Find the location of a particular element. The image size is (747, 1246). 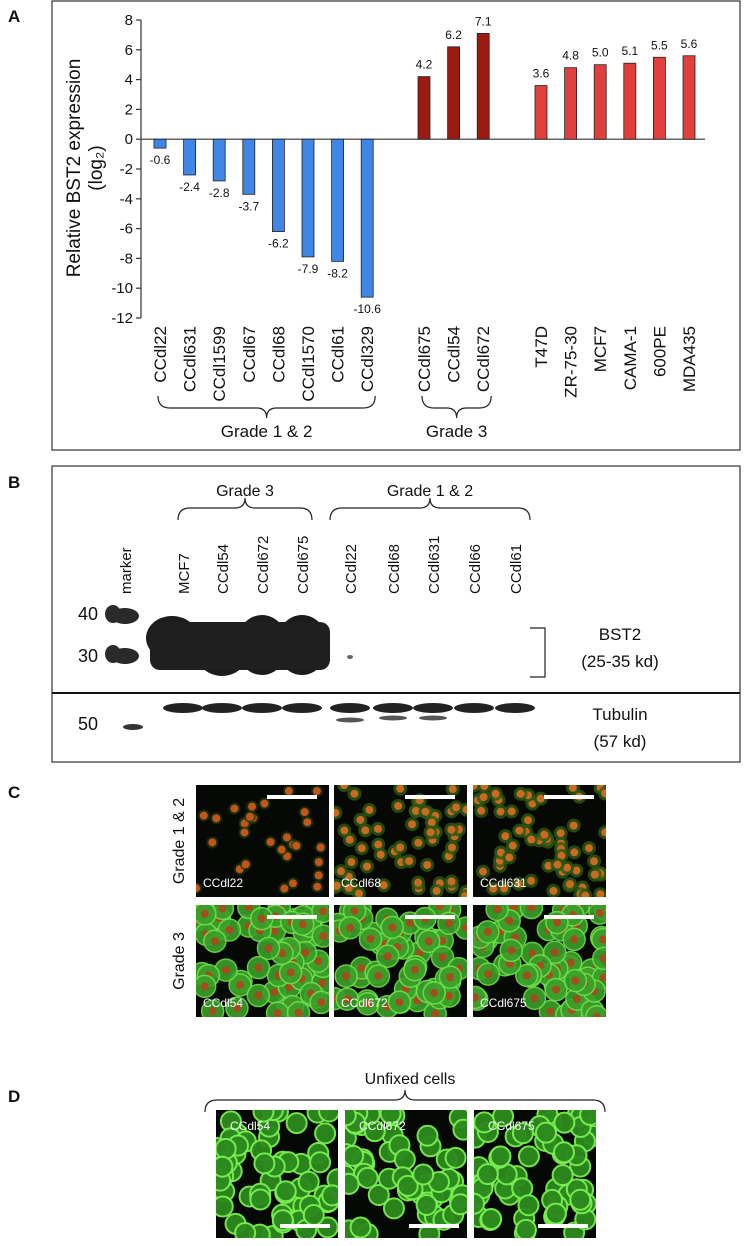

image-label: CCdl22 is located at coordinates (223, 883).